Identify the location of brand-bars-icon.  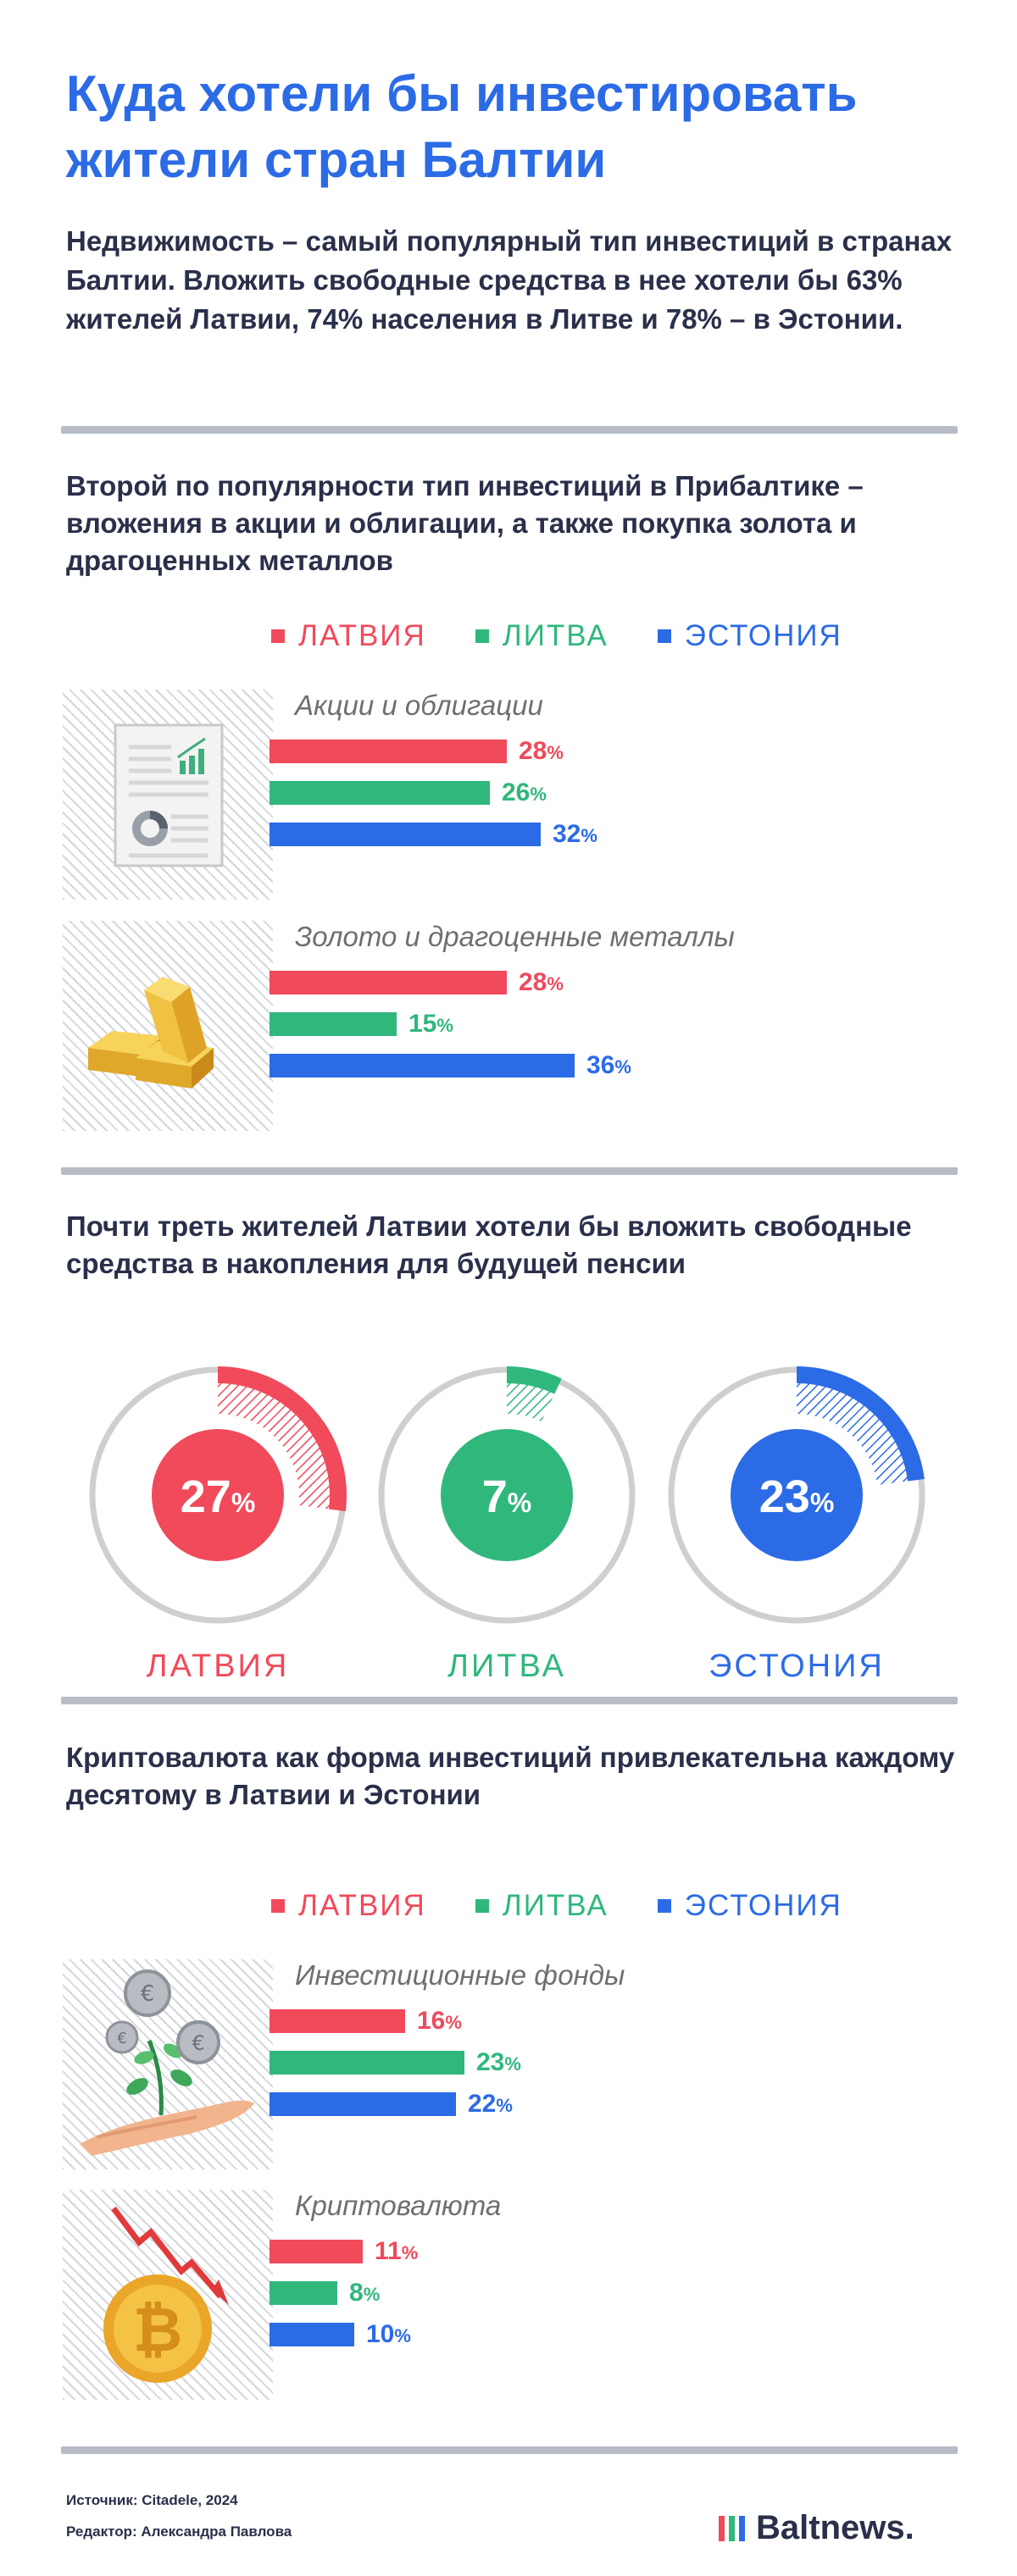
(734, 2528).